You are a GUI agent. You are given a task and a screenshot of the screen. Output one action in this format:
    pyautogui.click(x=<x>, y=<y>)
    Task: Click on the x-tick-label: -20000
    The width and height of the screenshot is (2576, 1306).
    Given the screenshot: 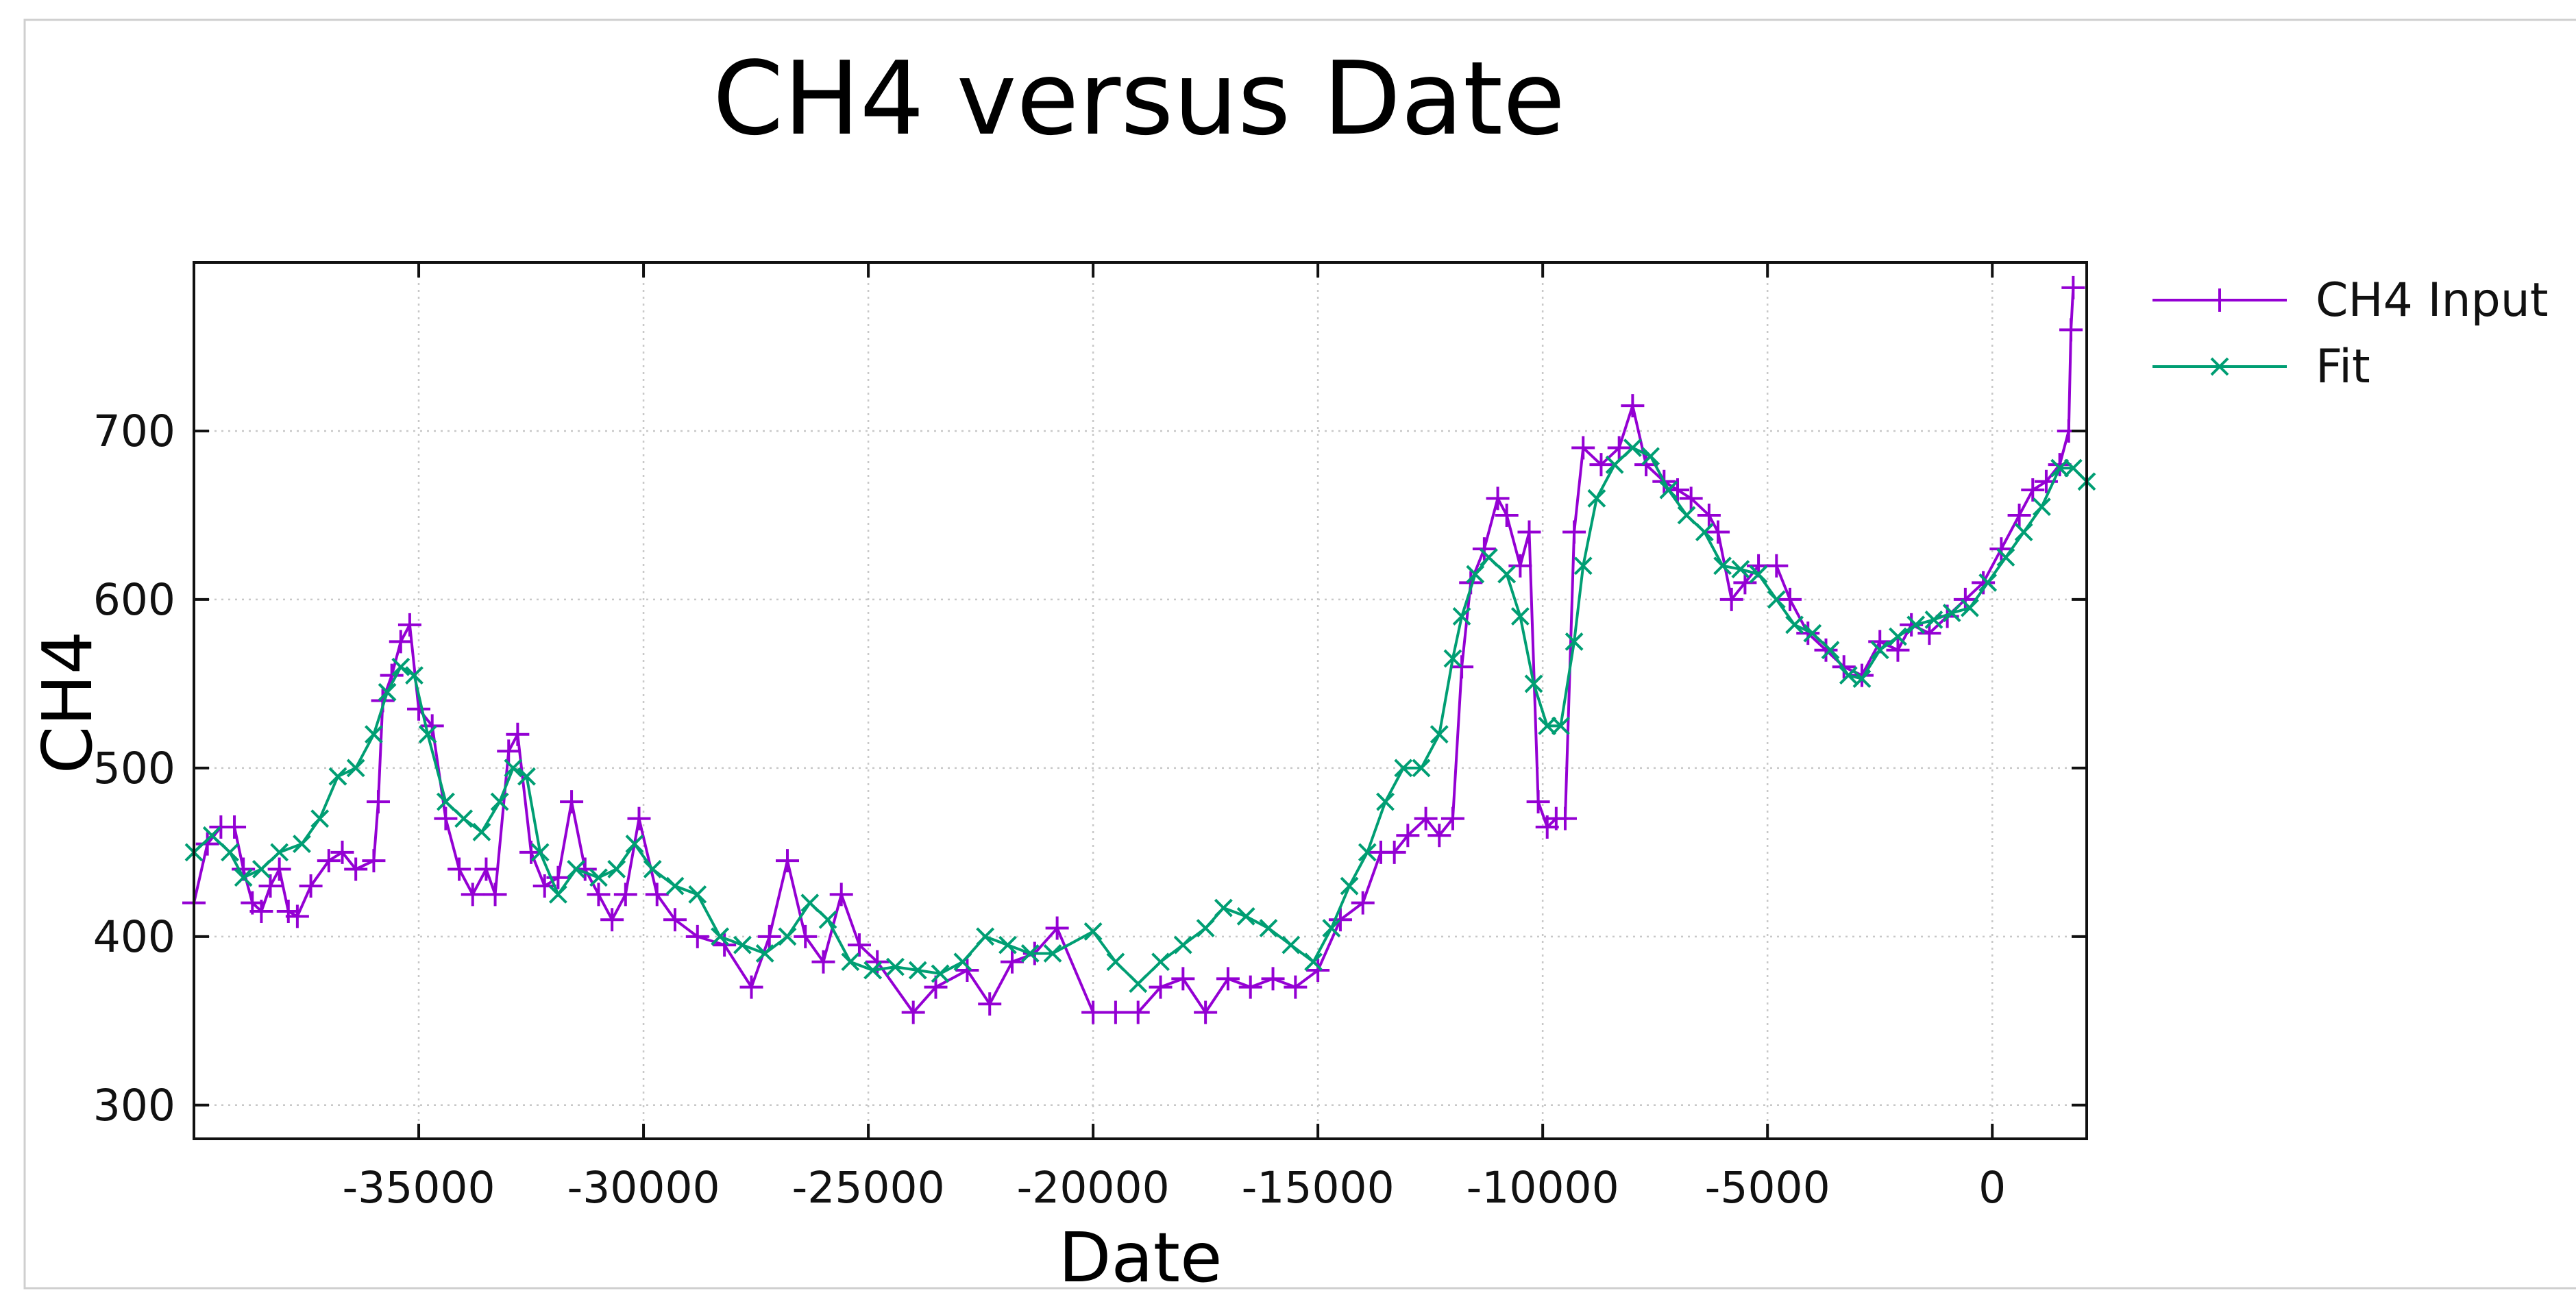 What is the action you would take?
    pyautogui.click(x=1094, y=1188)
    